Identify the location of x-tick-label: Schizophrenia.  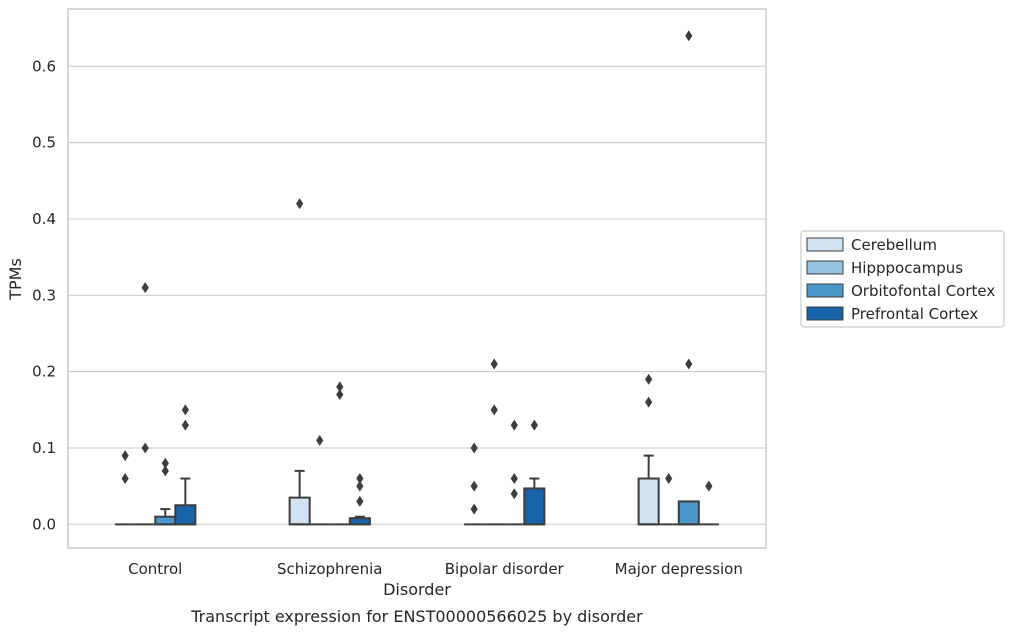
(329, 569).